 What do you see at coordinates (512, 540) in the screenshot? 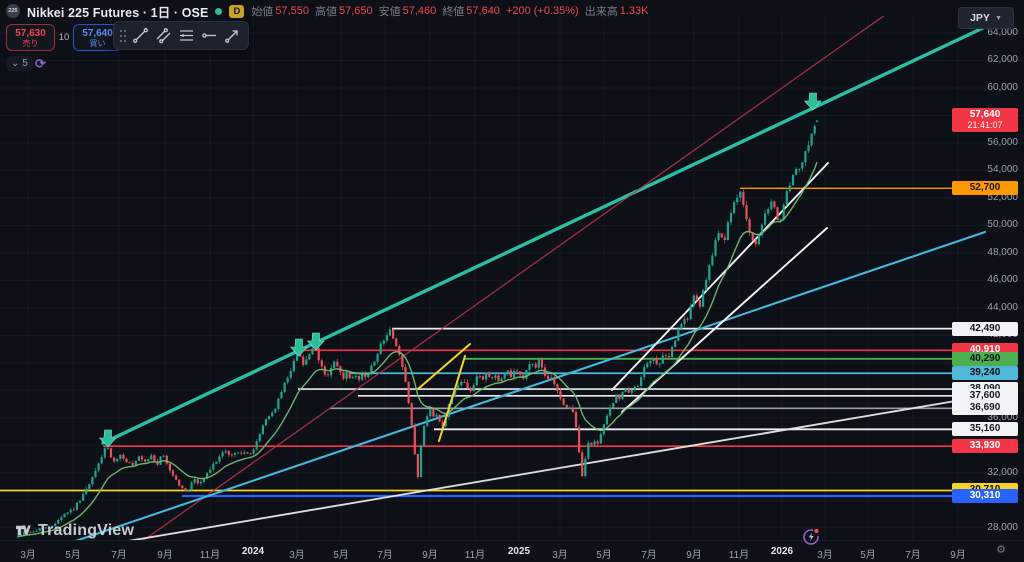
I see `time-axis-separator` at bounding box center [512, 540].